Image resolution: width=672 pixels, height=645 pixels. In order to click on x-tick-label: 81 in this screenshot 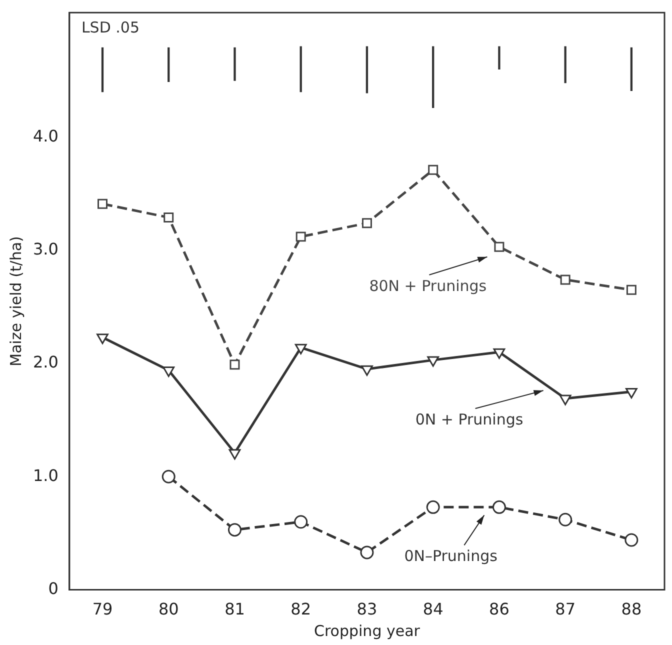, I will do `click(234, 609)`.